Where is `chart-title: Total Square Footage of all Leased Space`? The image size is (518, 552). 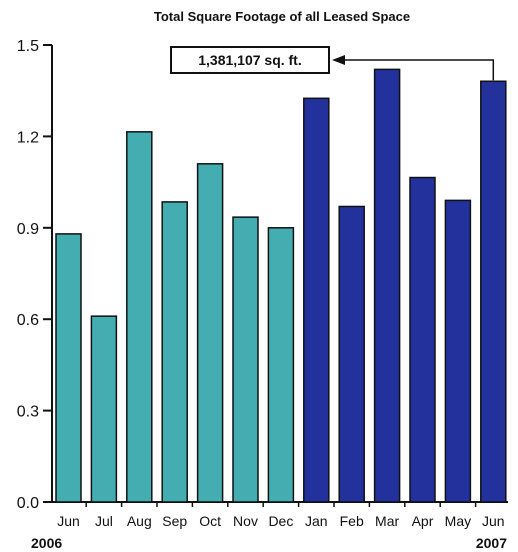 chart-title: Total Square Footage of all Leased Space is located at coordinates (282, 16).